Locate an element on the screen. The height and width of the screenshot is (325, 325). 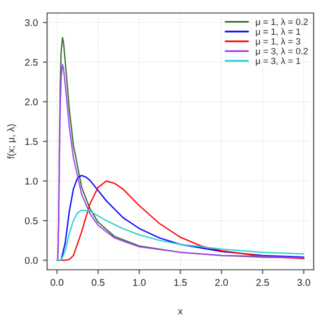
y-tick-label: 1.5 is located at coordinates (31, 141).